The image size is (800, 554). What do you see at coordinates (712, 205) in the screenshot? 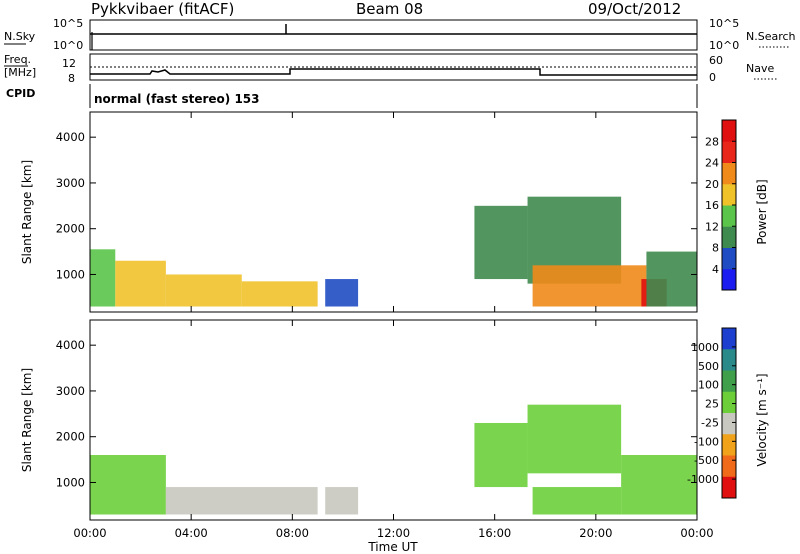
I see `colorbar-tick-label: 16` at bounding box center [712, 205].